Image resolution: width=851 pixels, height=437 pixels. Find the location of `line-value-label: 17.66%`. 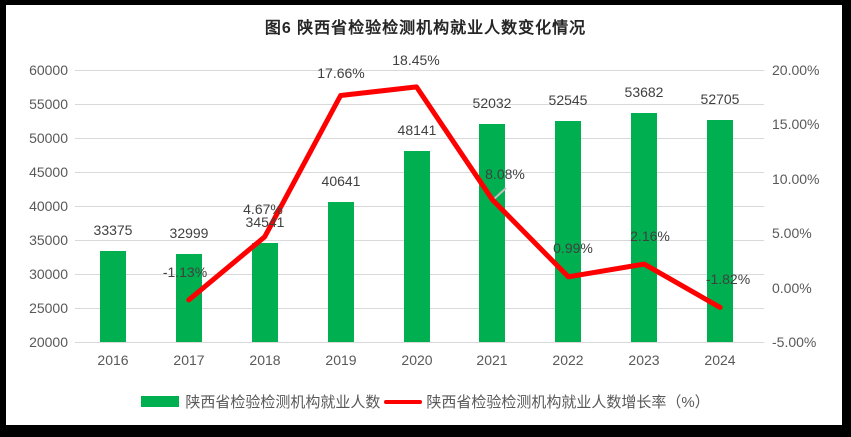

line-value-label: 17.66% is located at coordinates (341, 73).